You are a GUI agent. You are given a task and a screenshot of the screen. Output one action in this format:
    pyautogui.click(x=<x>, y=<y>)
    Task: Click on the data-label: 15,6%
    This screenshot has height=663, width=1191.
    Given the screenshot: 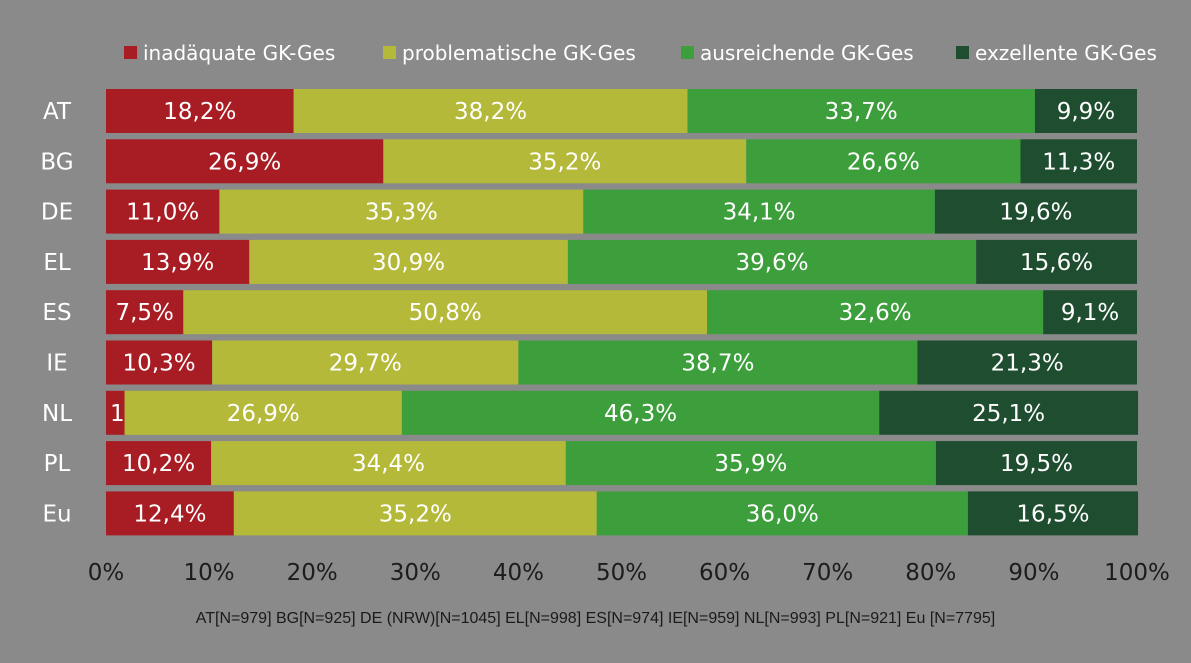 What is the action you would take?
    pyautogui.click(x=1056, y=263)
    